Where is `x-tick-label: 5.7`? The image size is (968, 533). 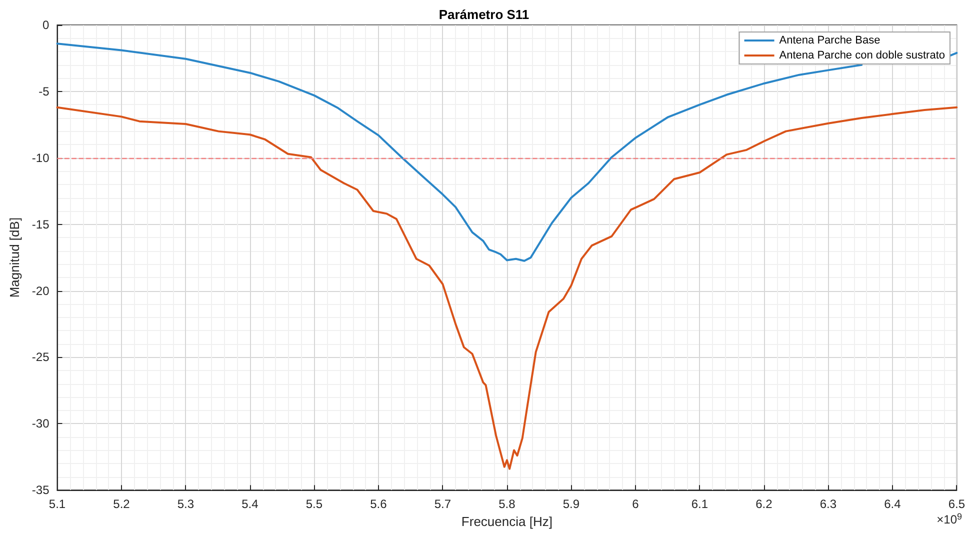 x-tick-label: 5.7 is located at coordinates (443, 504).